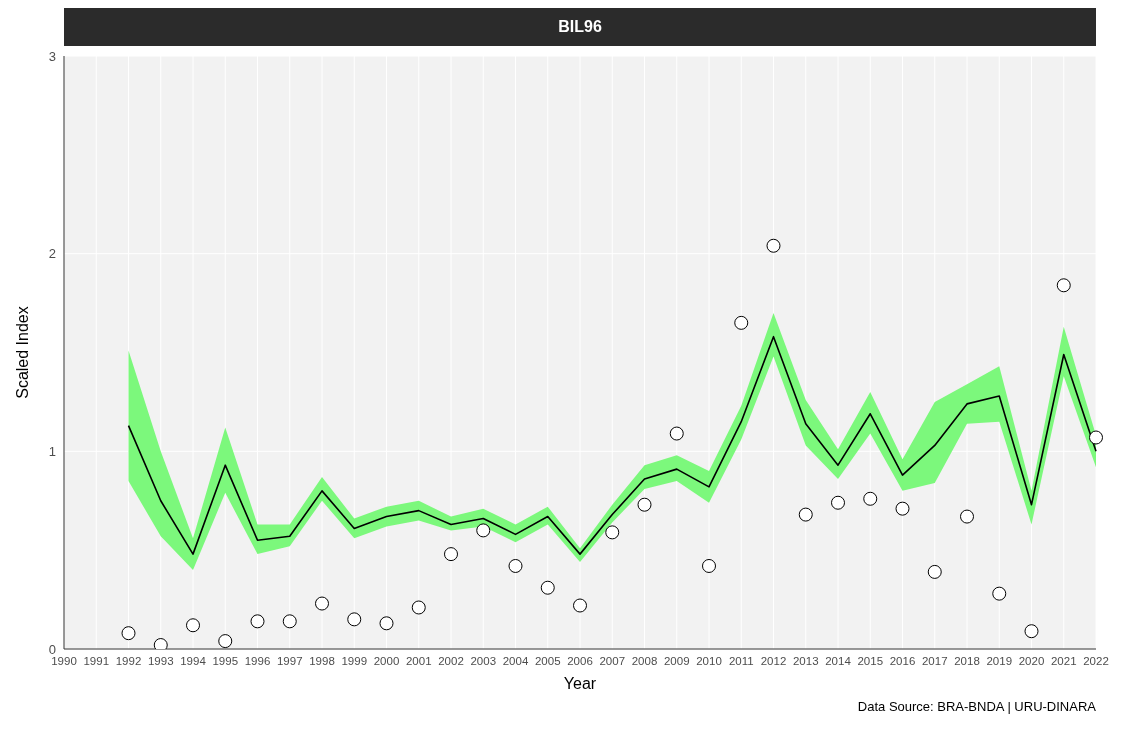  What do you see at coordinates (967, 661) in the screenshot?
I see `x-tick-label: 2018` at bounding box center [967, 661].